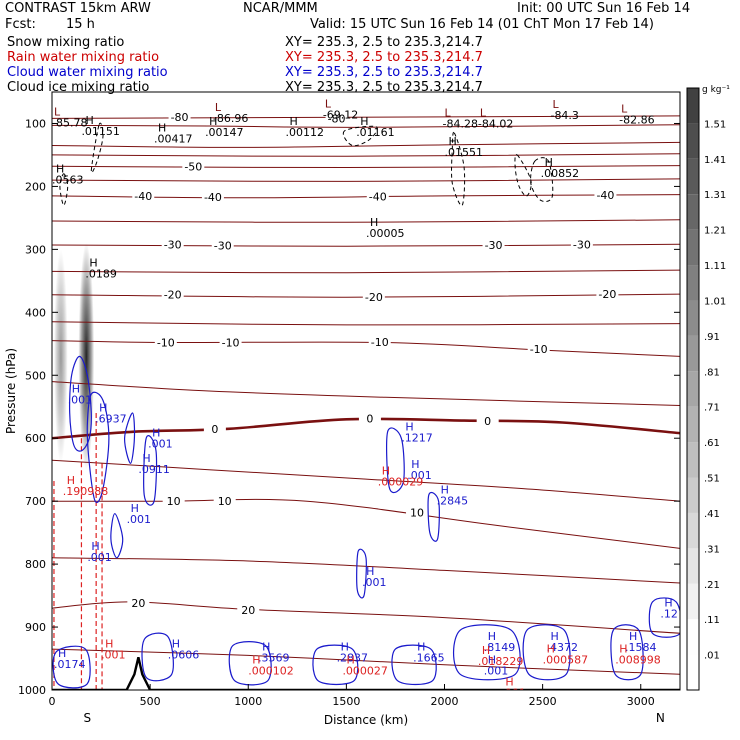 This screenshot has width=740, height=740. What do you see at coordinates (150, 701) in the screenshot?
I see `x-tick-label: 500` at bounding box center [150, 701].